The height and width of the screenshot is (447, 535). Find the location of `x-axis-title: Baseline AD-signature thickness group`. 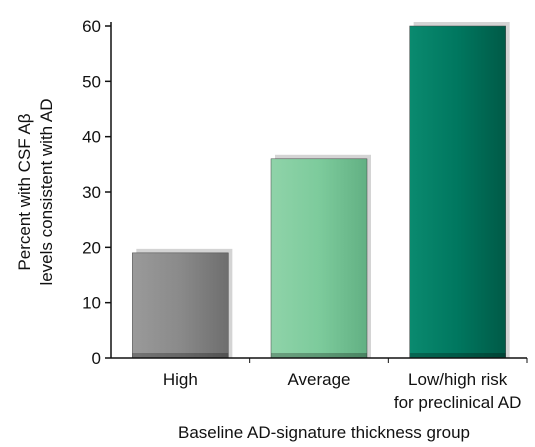

x-axis-title: Baseline AD-signature thickness group is located at coordinates (324, 432).